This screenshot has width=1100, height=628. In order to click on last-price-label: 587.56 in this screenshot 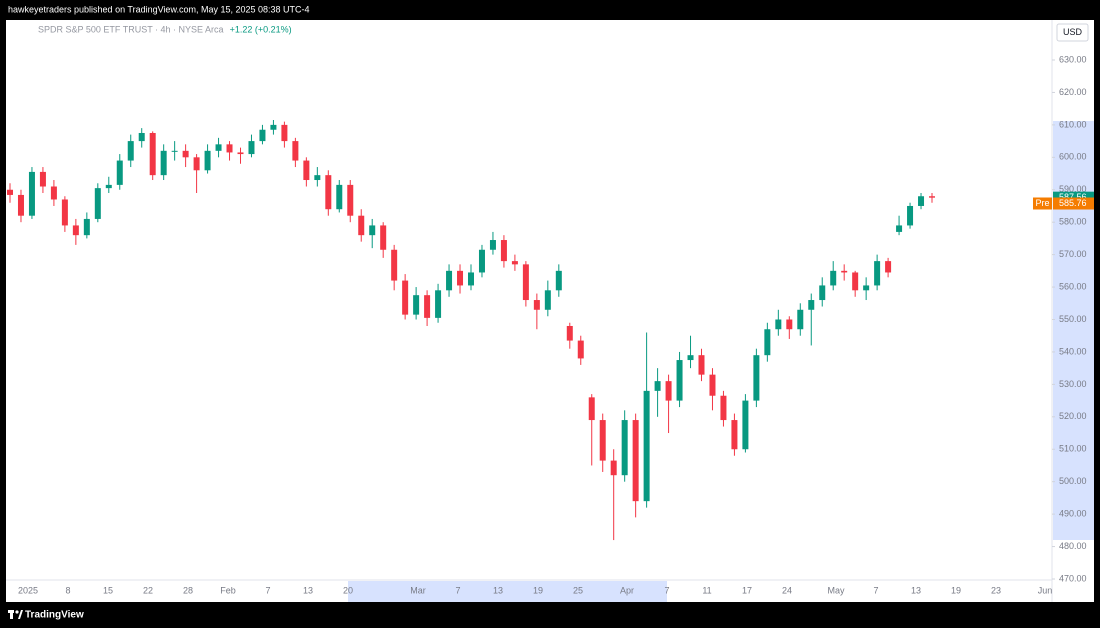, I will do `click(1073, 197)`.